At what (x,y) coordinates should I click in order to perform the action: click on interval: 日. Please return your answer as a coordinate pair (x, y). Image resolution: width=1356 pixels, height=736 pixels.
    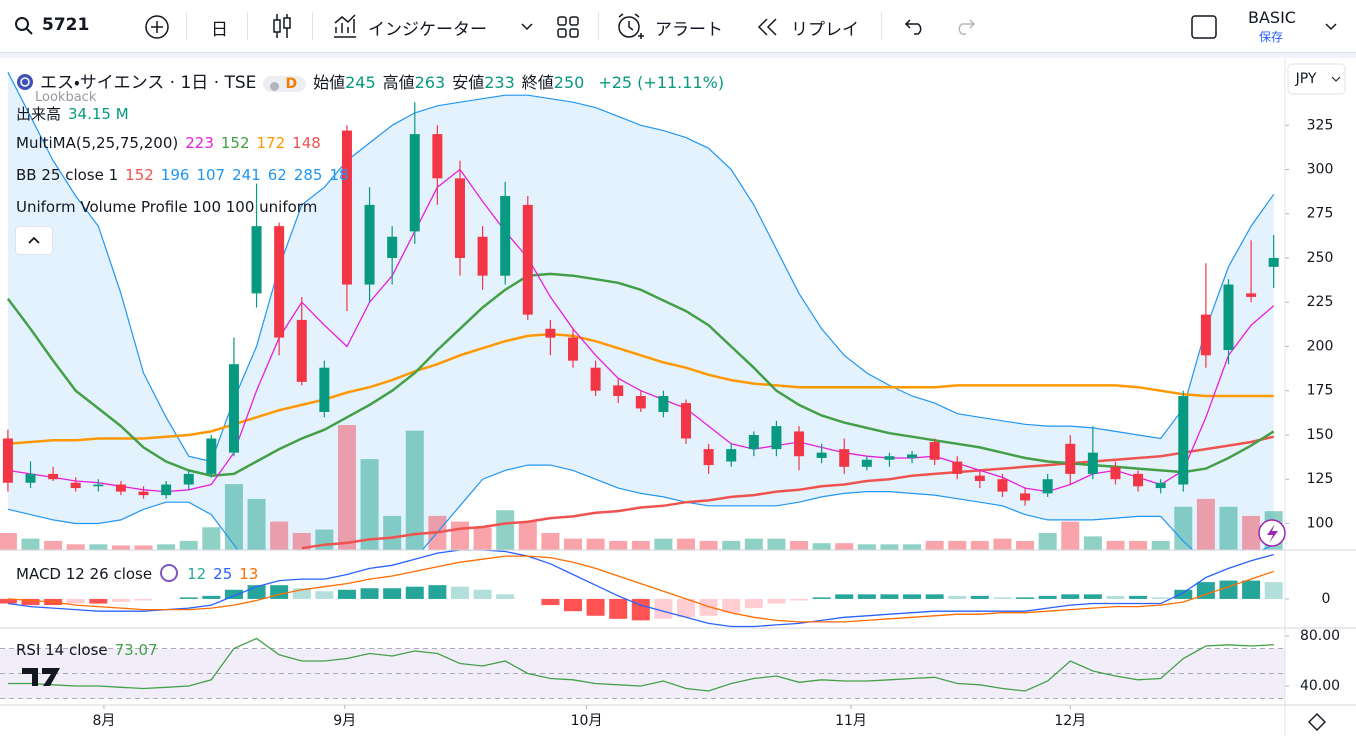
    Looking at the image, I should click on (219, 30).